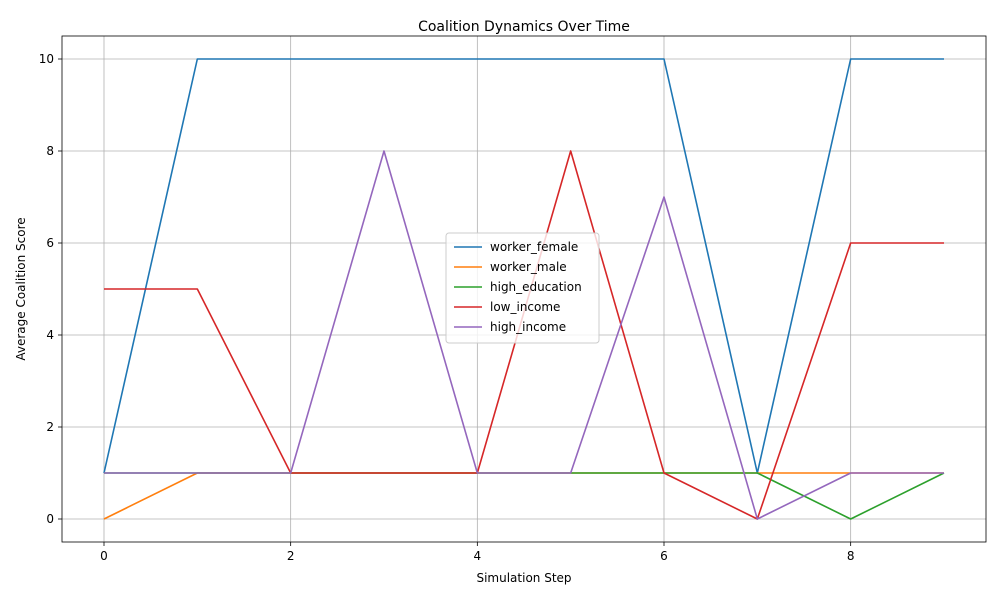  I want to click on y-tick-label: 6, so click(50, 243).